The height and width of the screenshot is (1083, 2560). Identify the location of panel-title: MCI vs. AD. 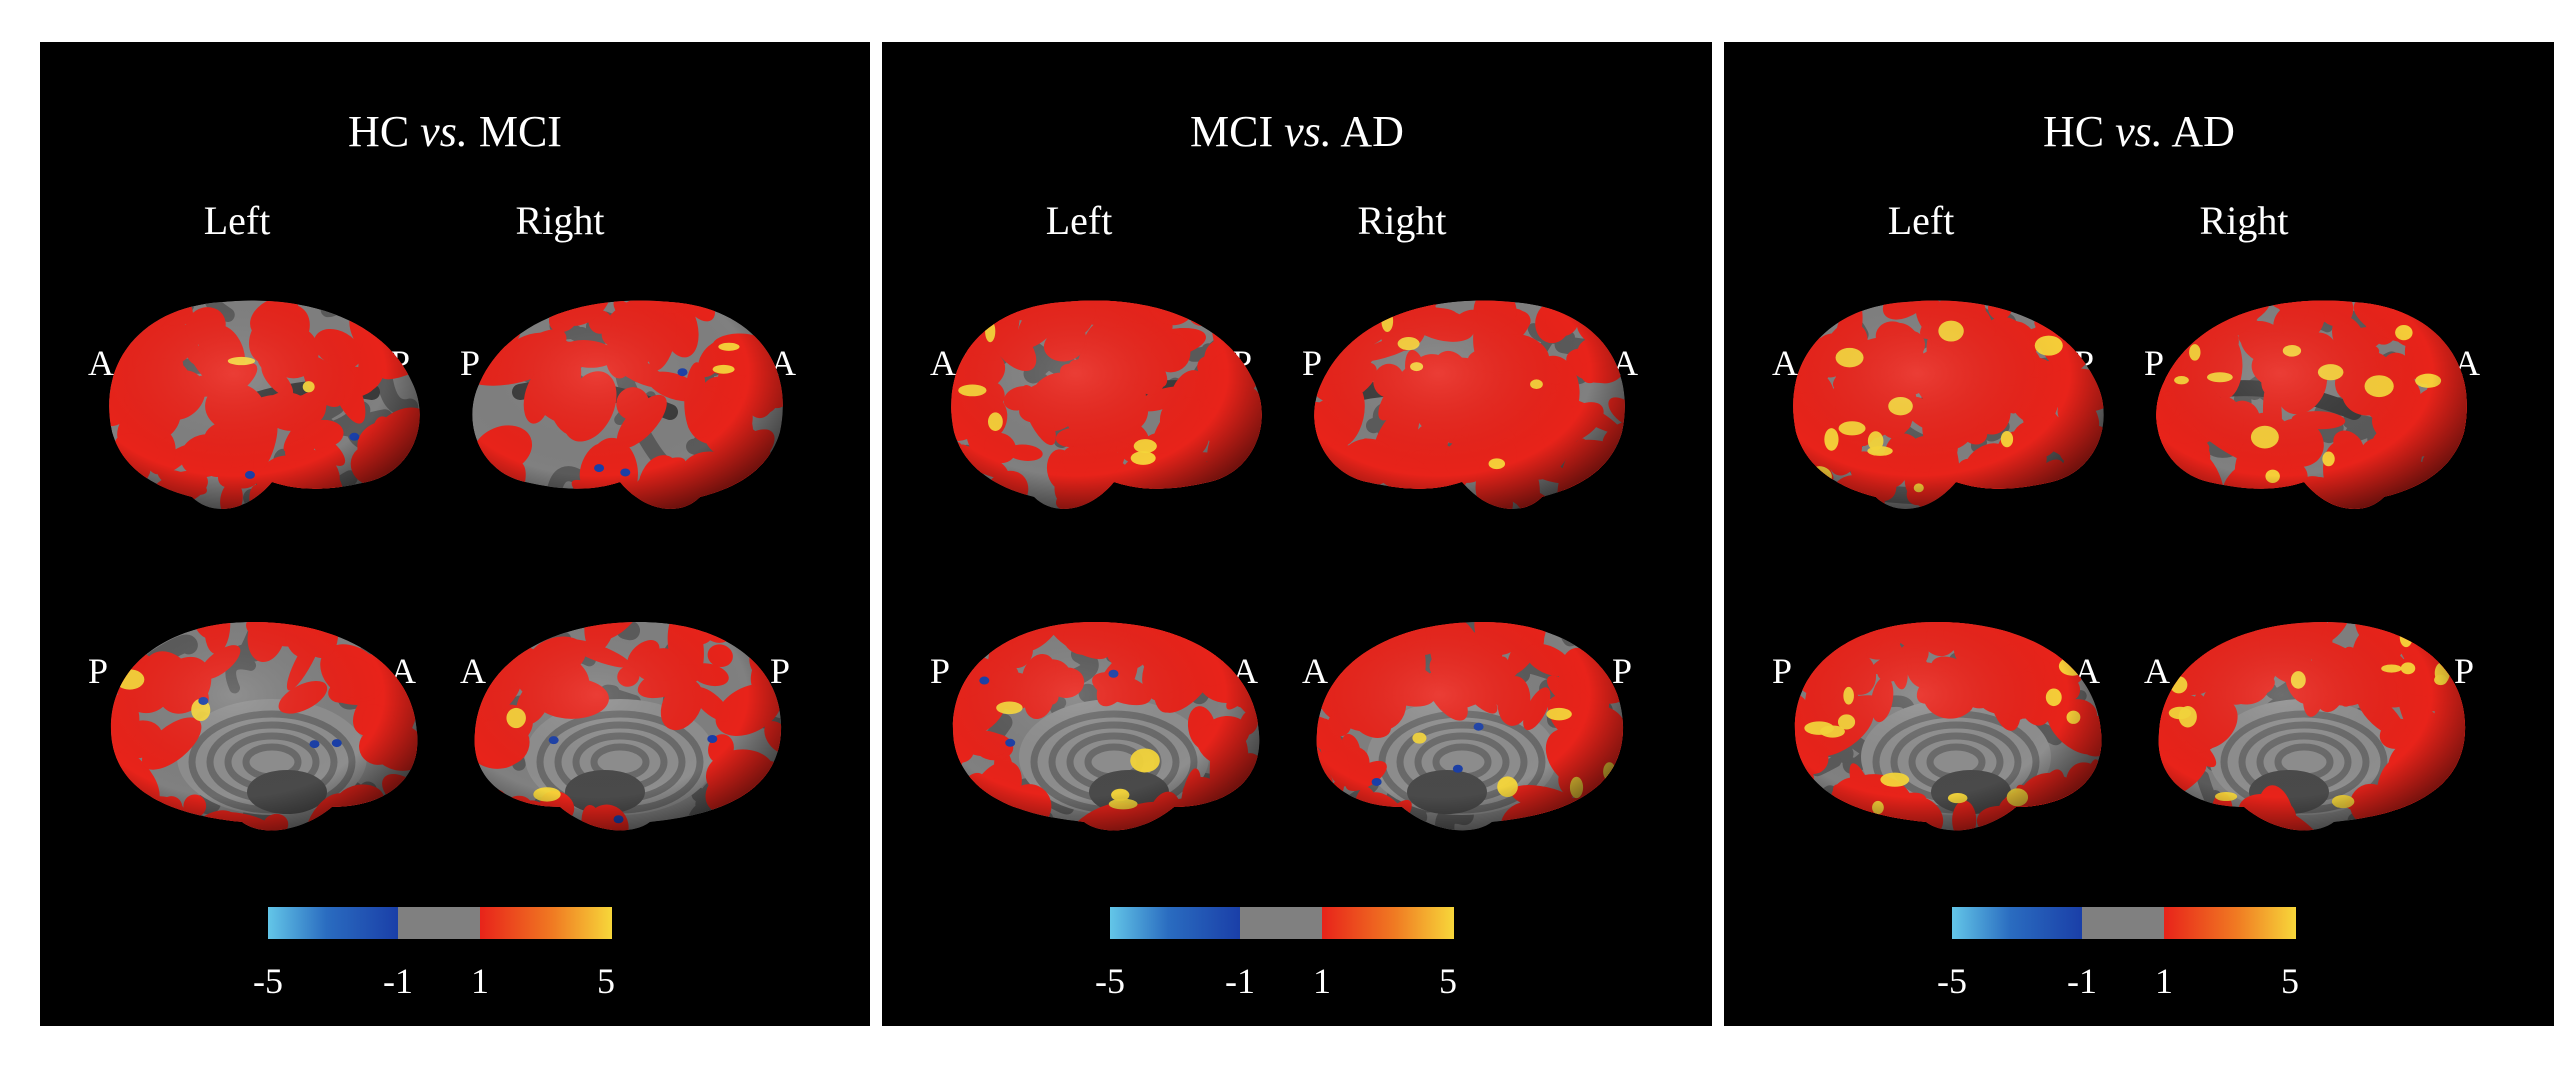
(1297, 131).